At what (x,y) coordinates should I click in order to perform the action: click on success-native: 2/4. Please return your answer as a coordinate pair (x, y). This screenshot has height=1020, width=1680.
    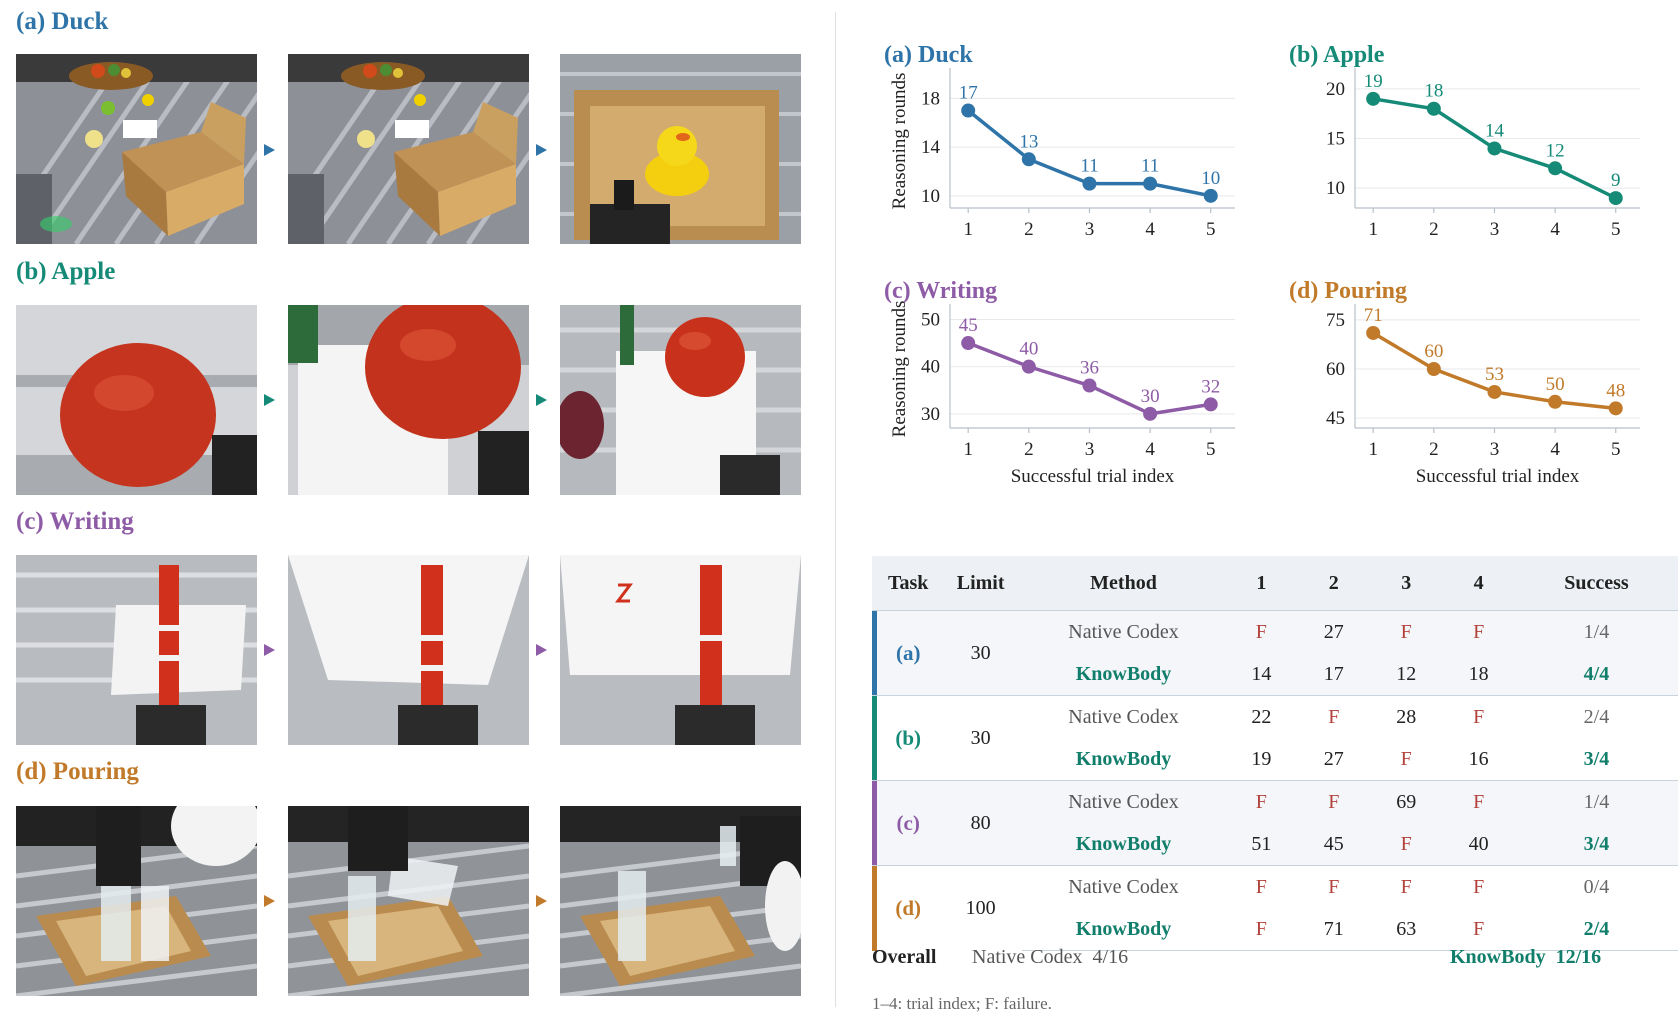
    Looking at the image, I should click on (1596, 716).